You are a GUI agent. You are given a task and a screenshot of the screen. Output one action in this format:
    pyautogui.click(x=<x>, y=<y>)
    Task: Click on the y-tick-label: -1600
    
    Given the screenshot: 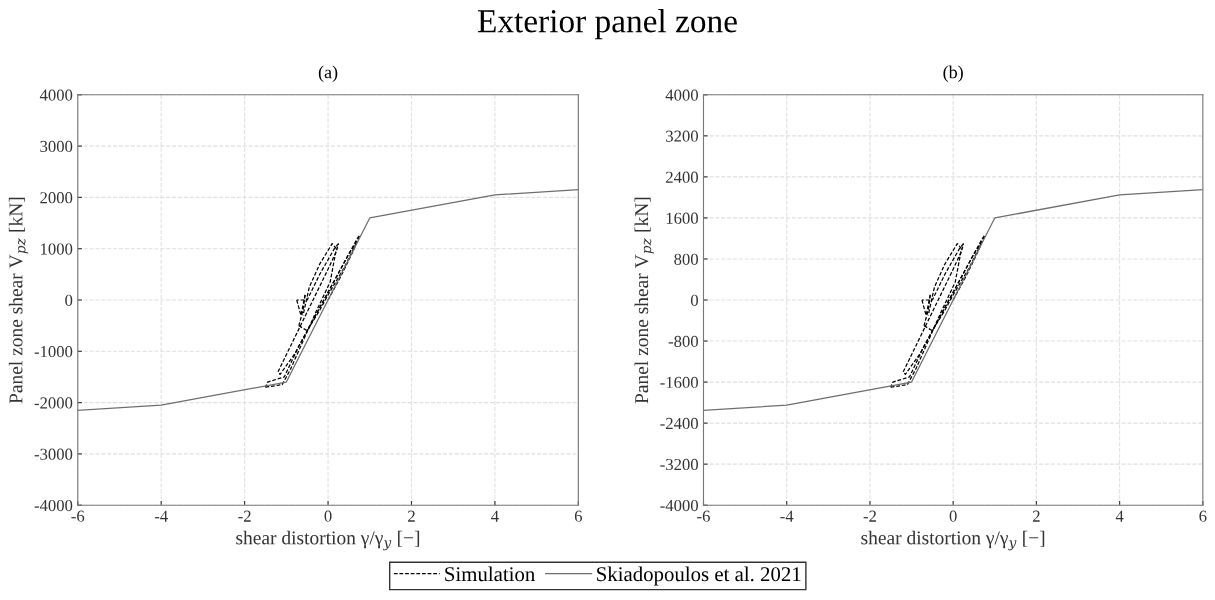 What is the action you would take?
    pyautogui.click(x=679, y=382)
    